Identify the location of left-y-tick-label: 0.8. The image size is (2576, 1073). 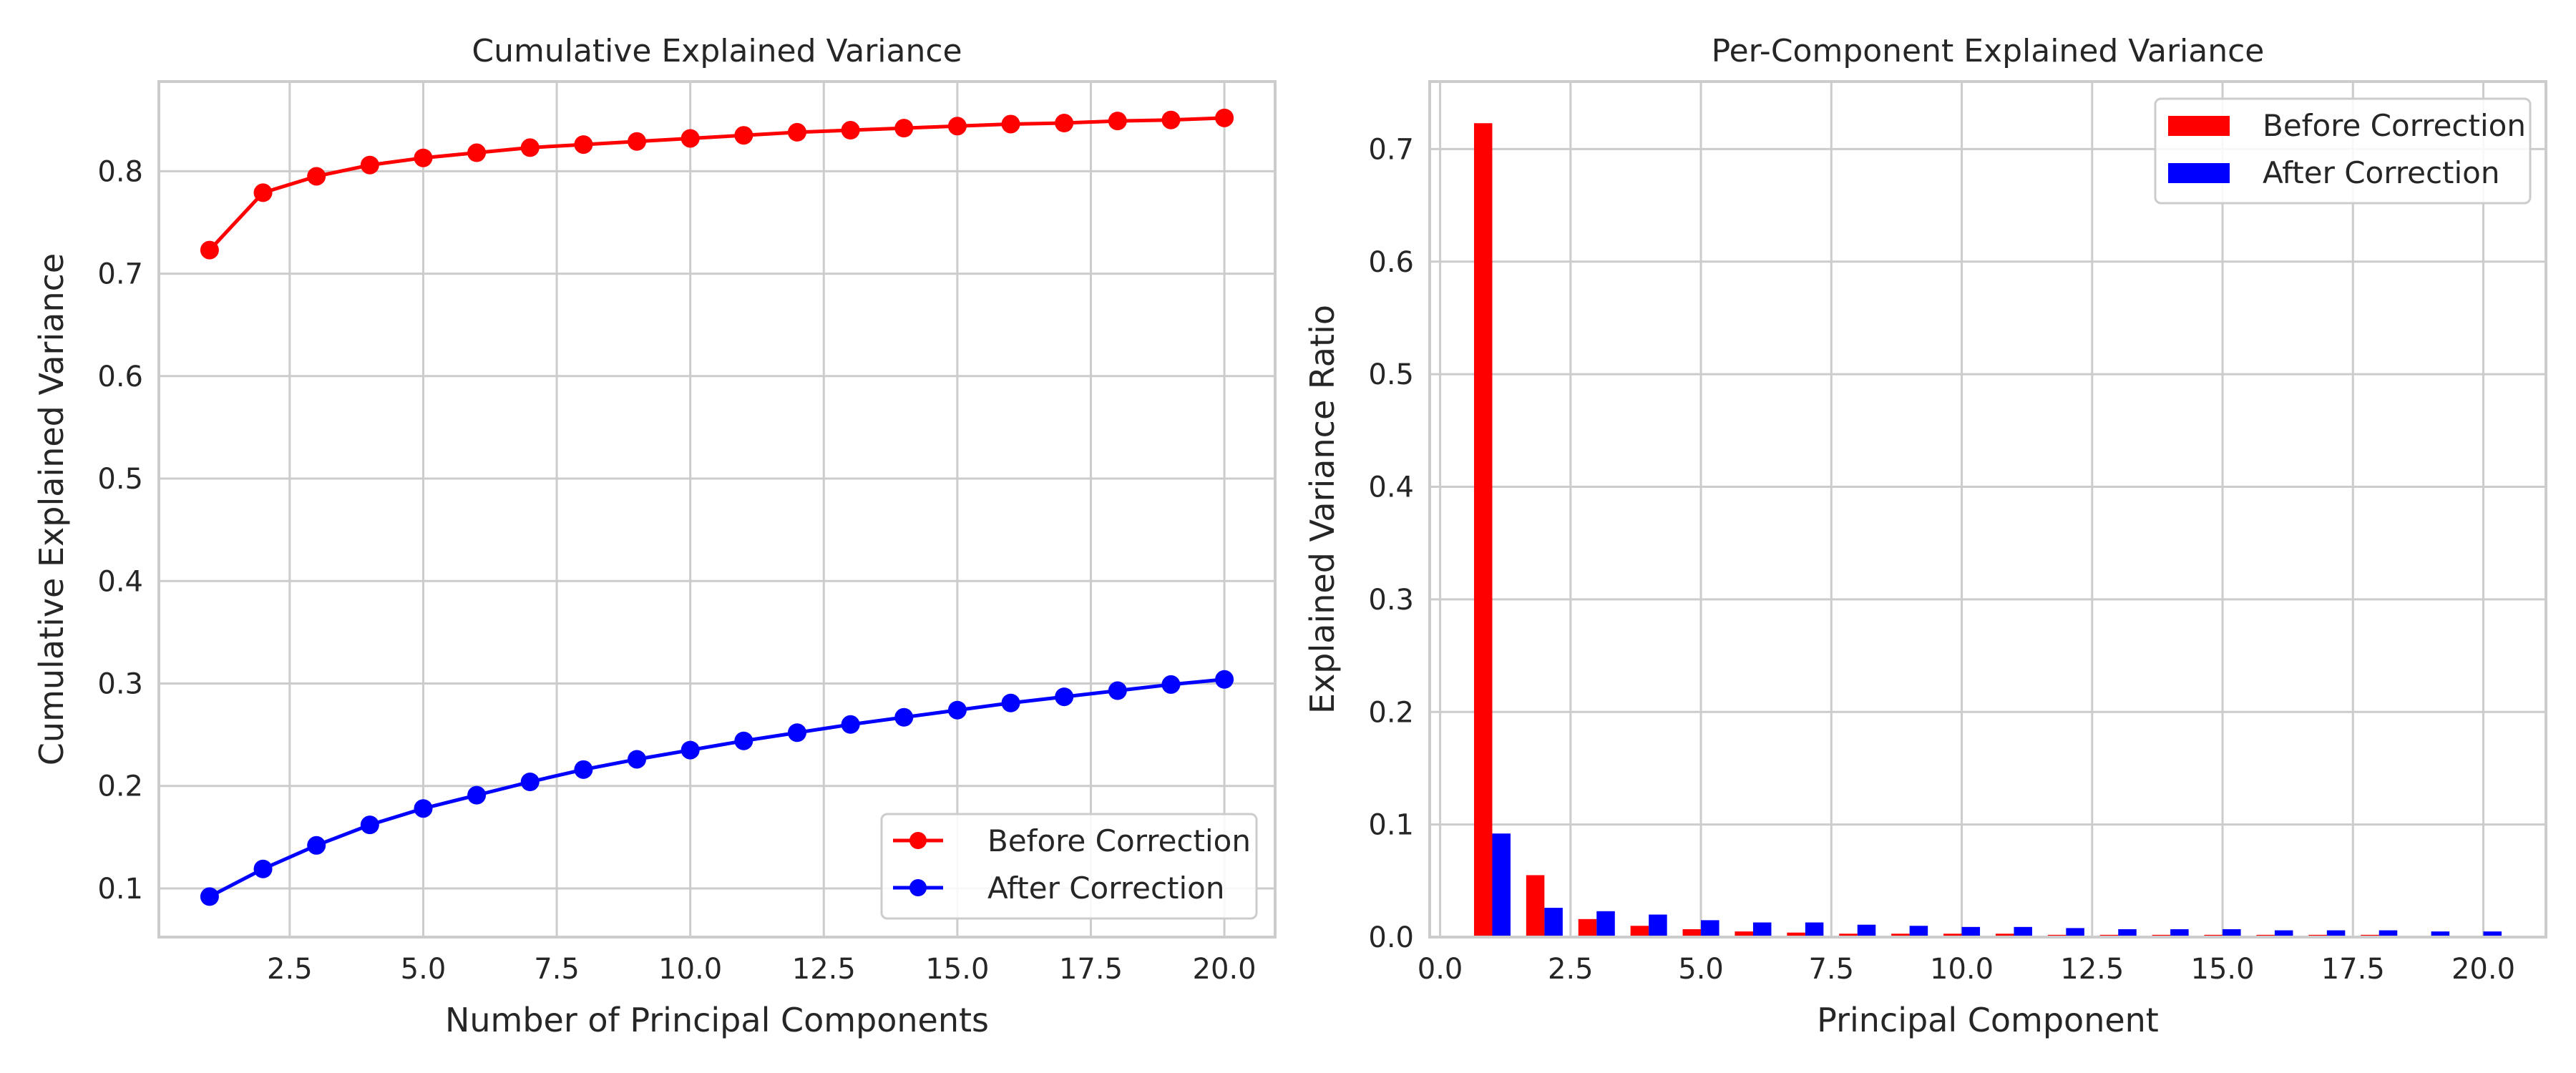
(120, 171).